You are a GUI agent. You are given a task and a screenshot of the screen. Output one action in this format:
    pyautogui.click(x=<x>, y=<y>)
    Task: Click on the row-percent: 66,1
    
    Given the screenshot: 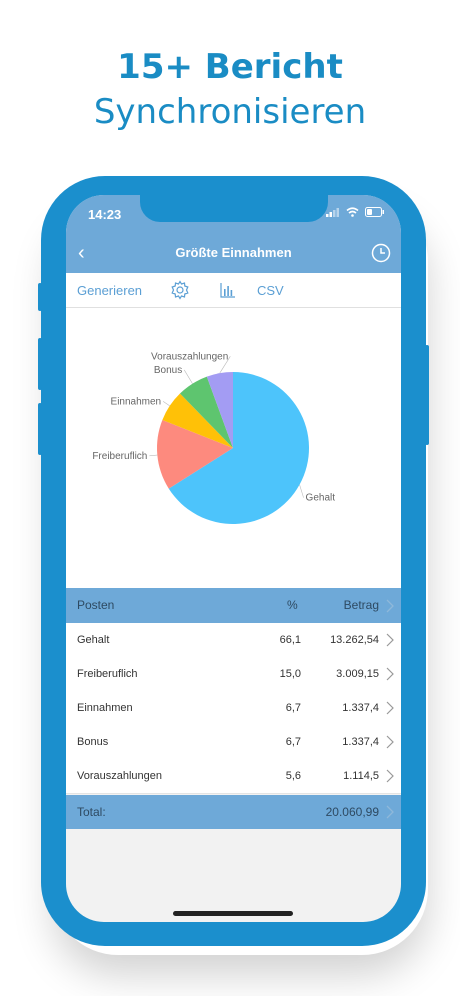 What is the action you would take?
    pyautogui.click(x=290, y=640)
    